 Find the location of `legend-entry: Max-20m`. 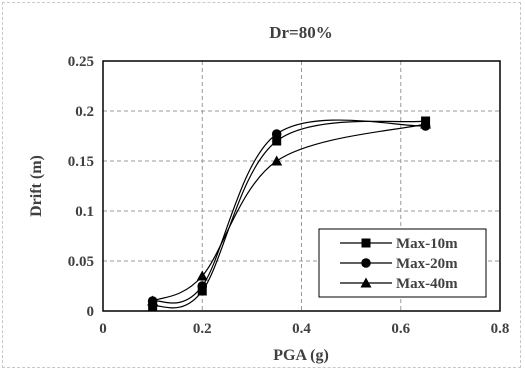

legend-entry: Max-20m is located at coordinates (399, 264).